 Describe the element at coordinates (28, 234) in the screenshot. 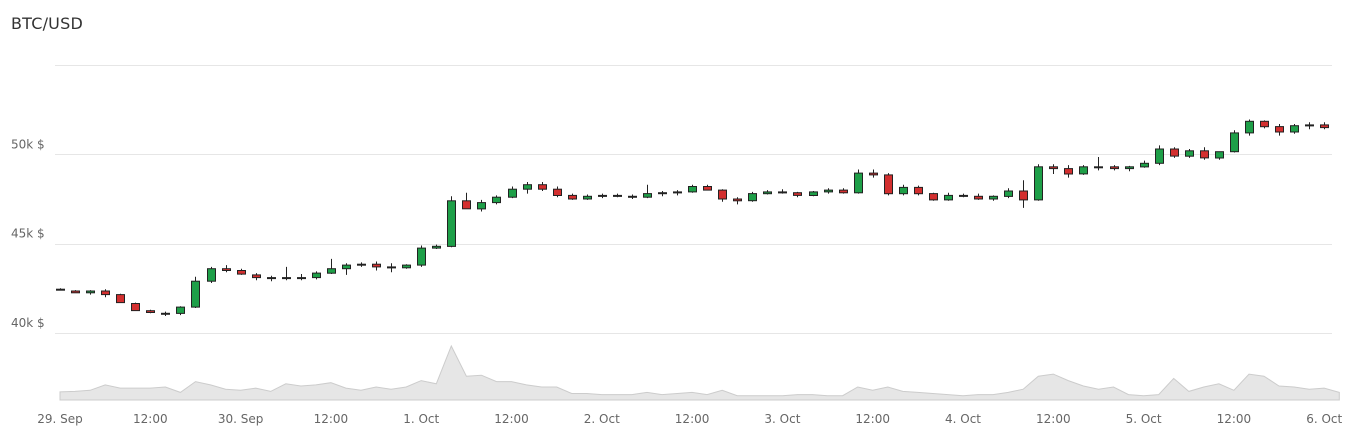

I see `y-tick-label: 45k $` at that location.